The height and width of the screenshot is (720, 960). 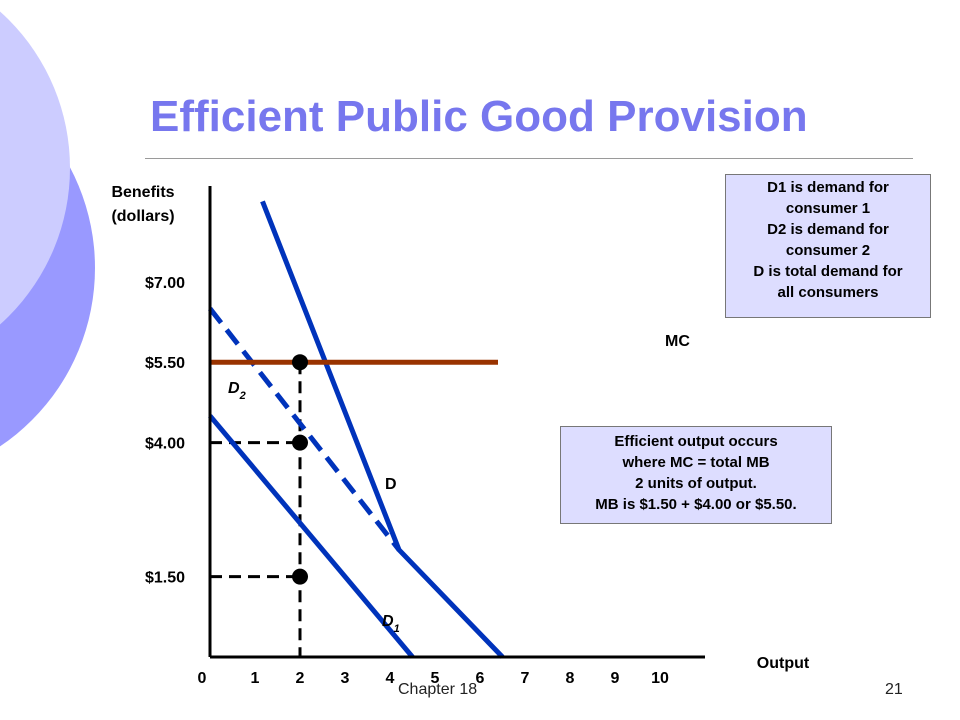 What do you see at coordinates (242, 396) in the screenshot?
I see `series-label-subscript: 2` at bounding box center [242, 396].